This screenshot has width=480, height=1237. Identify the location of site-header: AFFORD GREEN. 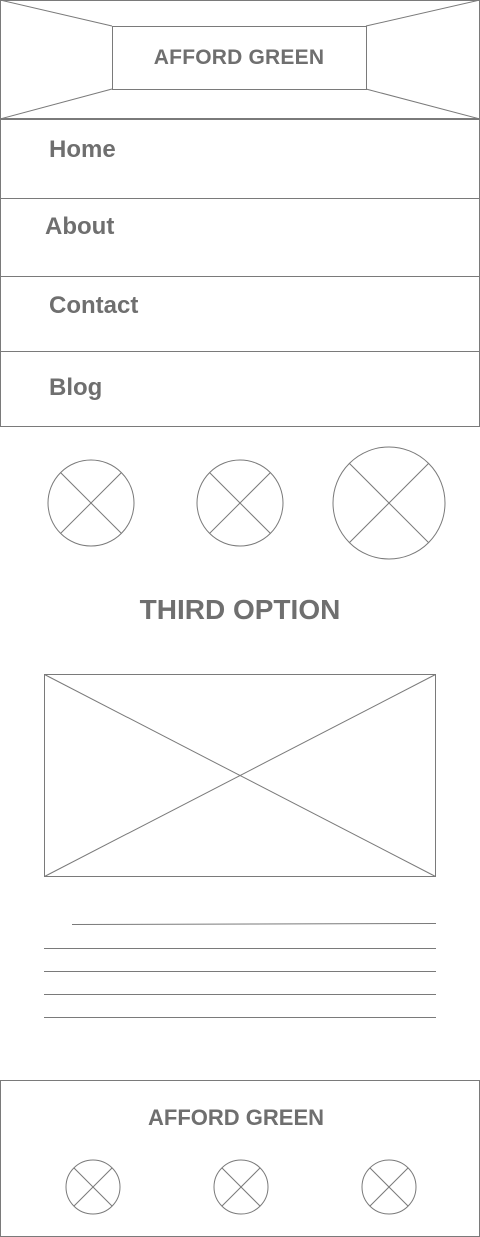
(240, 59).